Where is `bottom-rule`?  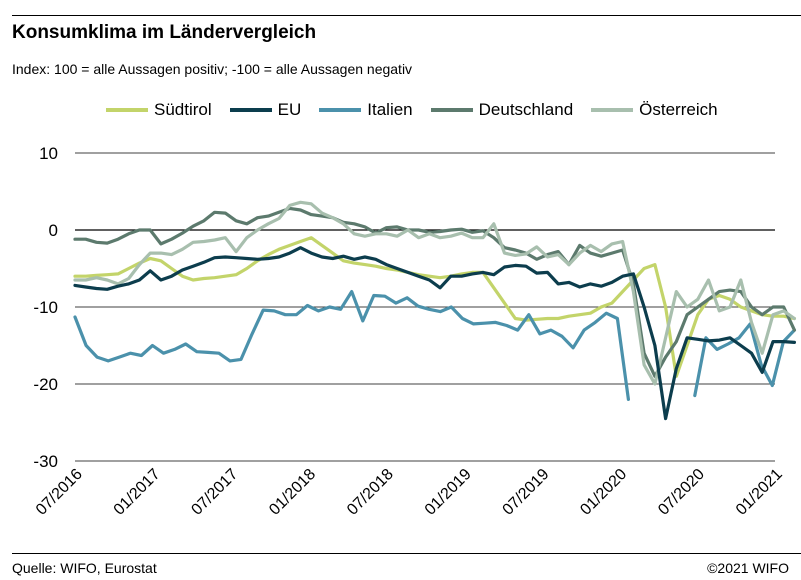 bottom-rule is located at coordinates (406, 553).